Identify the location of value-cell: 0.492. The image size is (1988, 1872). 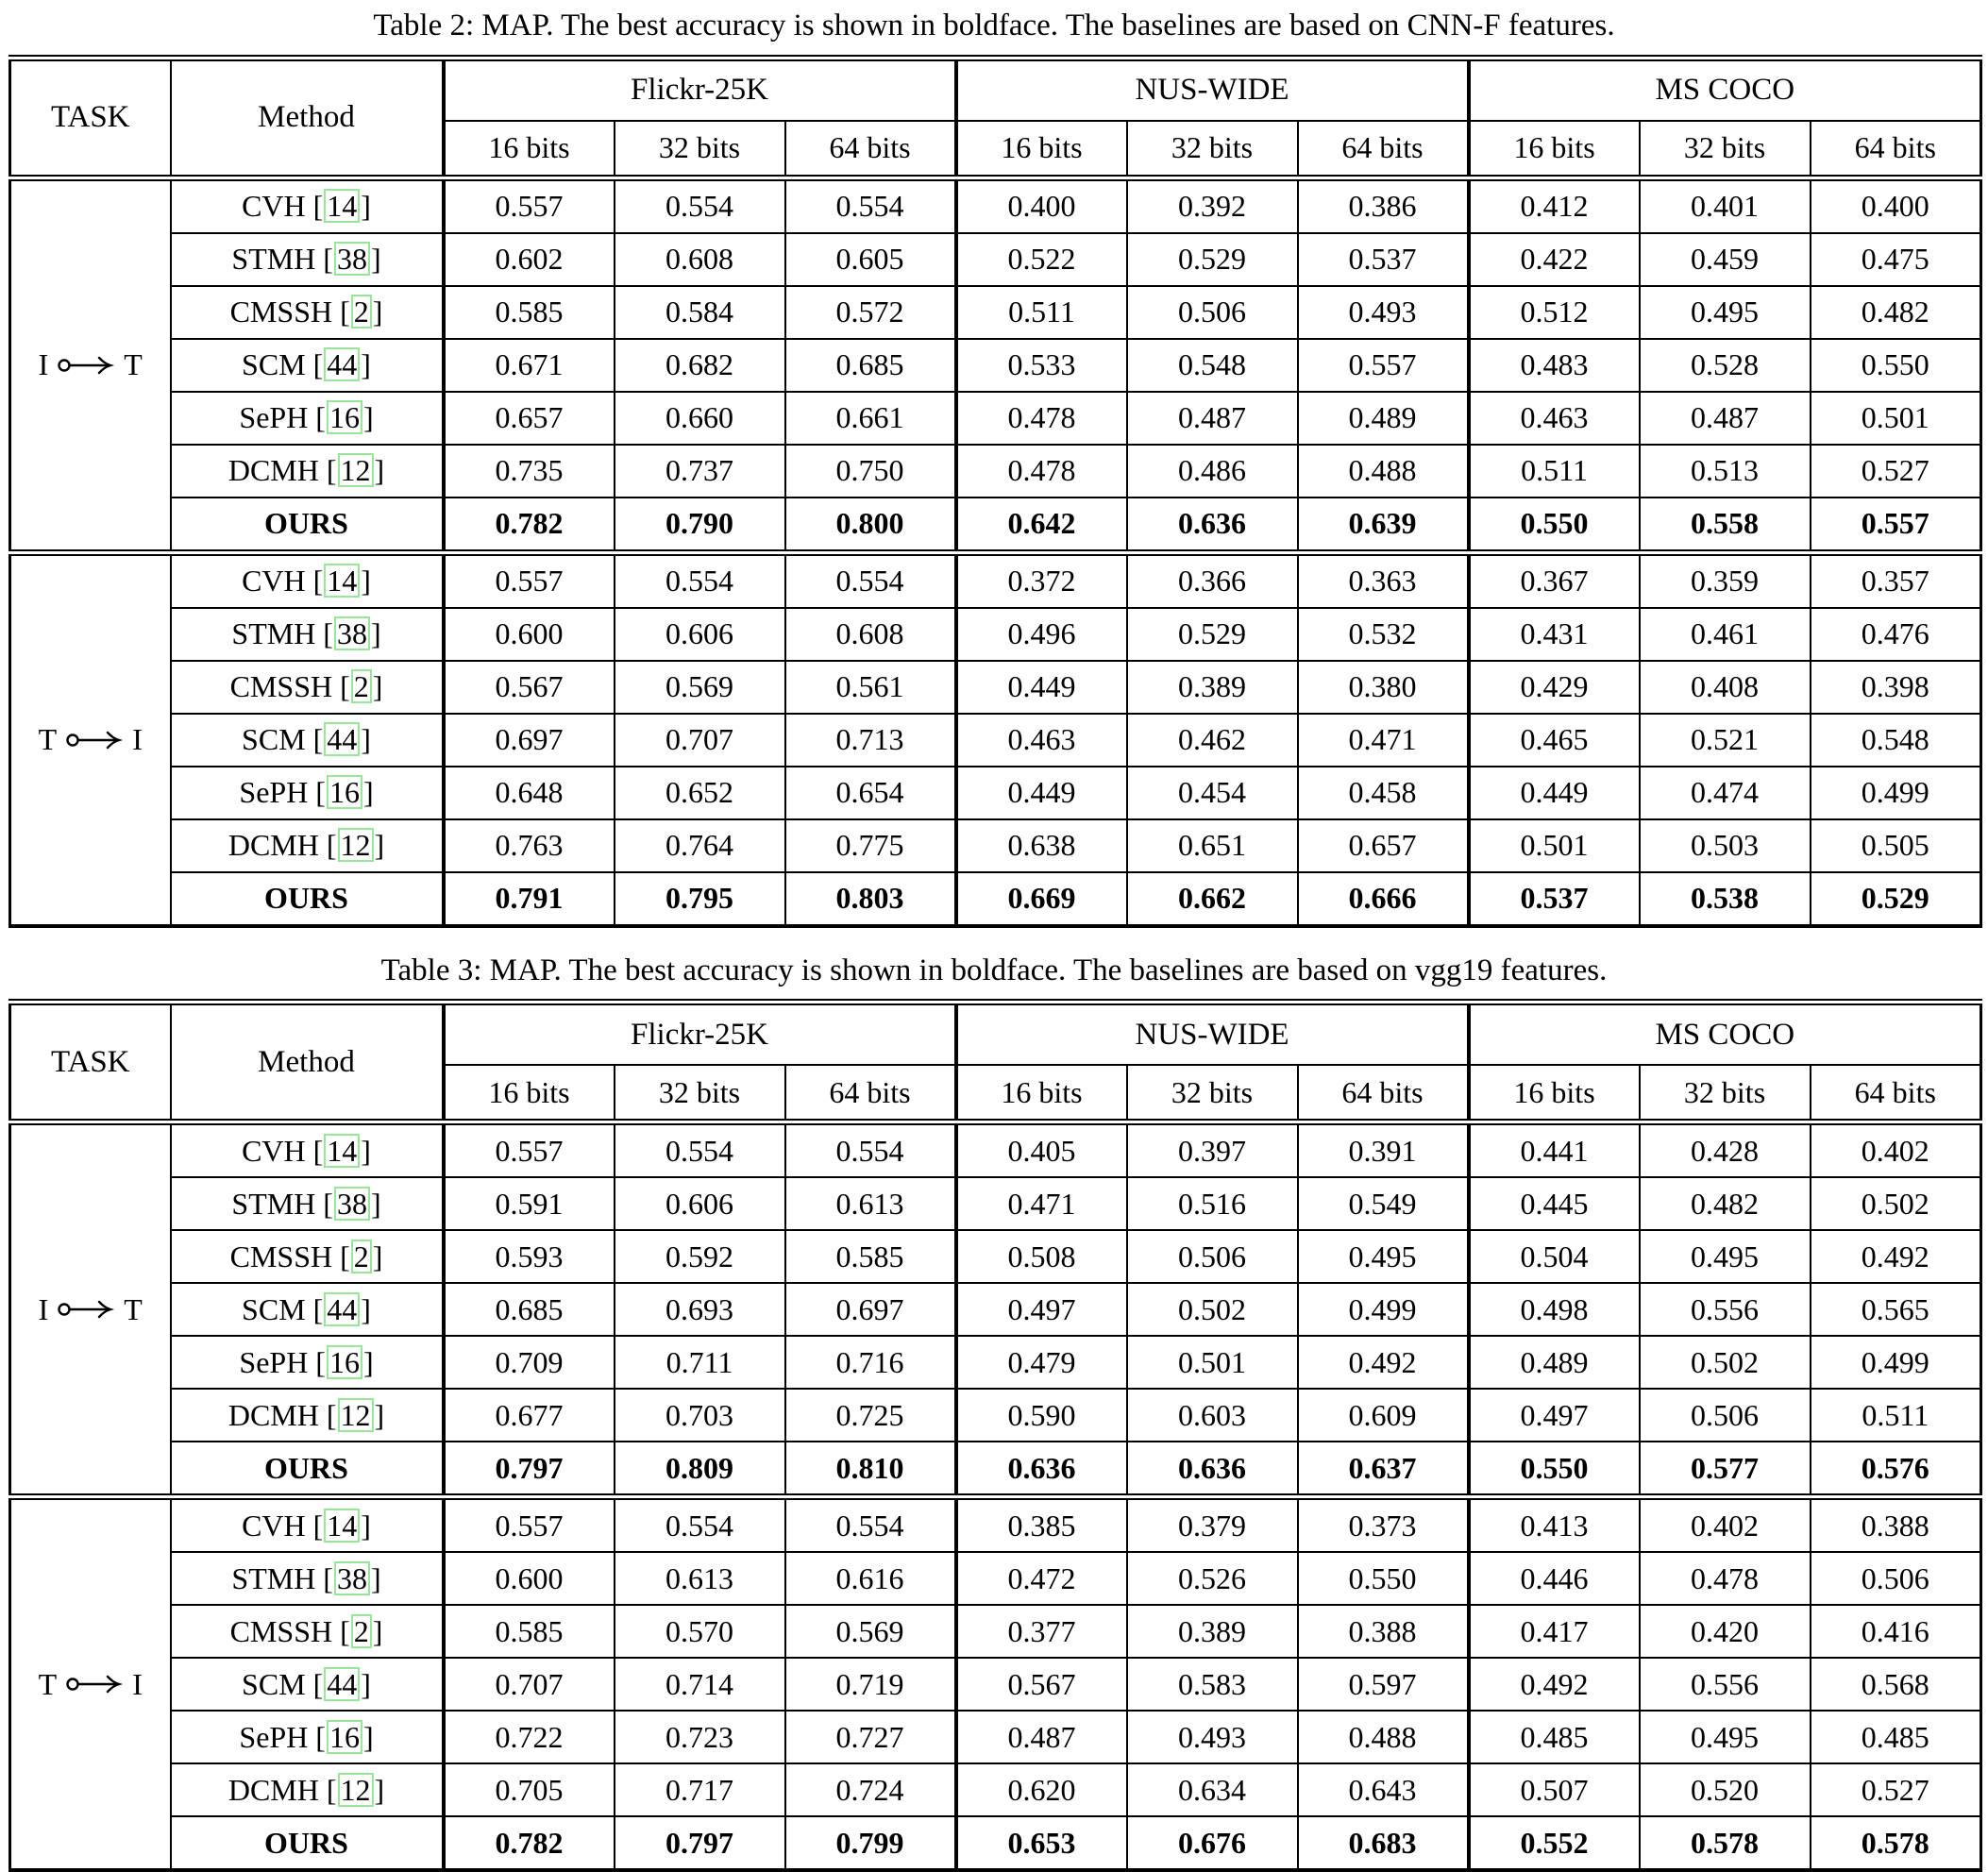
(1553, 1685).